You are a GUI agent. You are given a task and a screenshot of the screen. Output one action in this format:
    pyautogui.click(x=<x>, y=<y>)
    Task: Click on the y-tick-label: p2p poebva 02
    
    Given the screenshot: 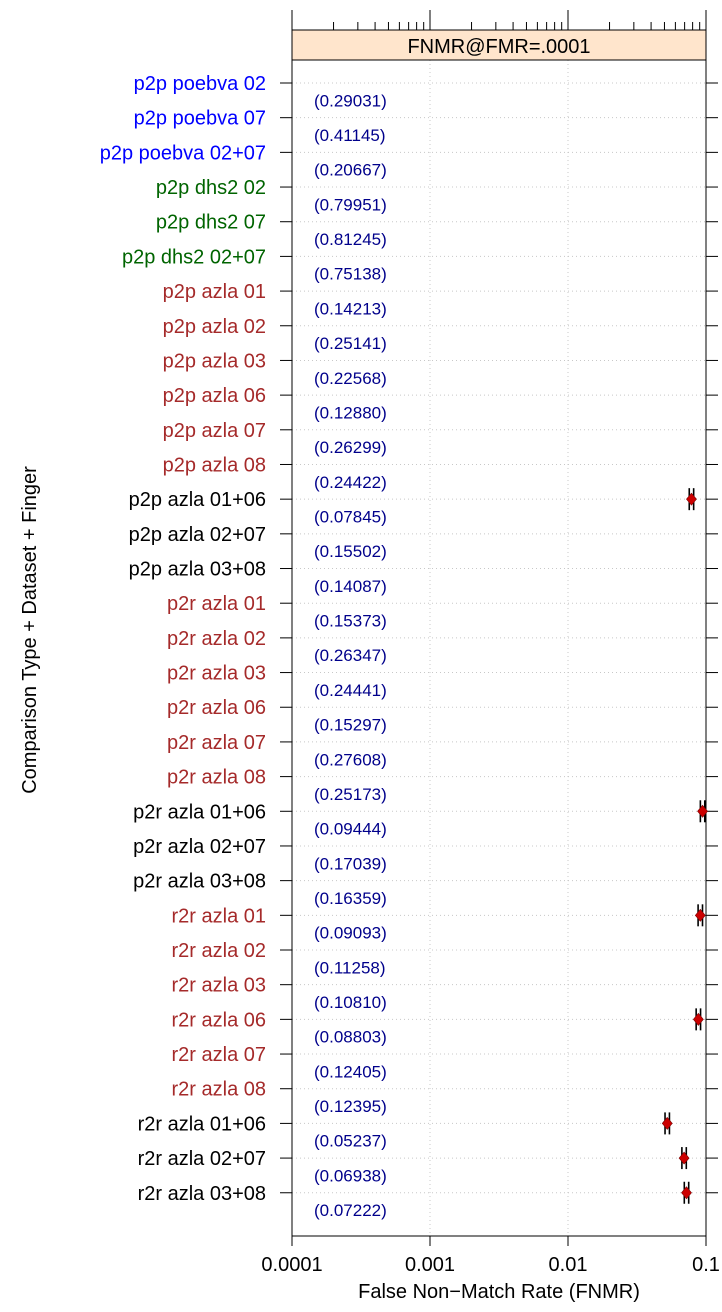 What is the action you would take?
    pyautogui.click(x=200, y=84)
    